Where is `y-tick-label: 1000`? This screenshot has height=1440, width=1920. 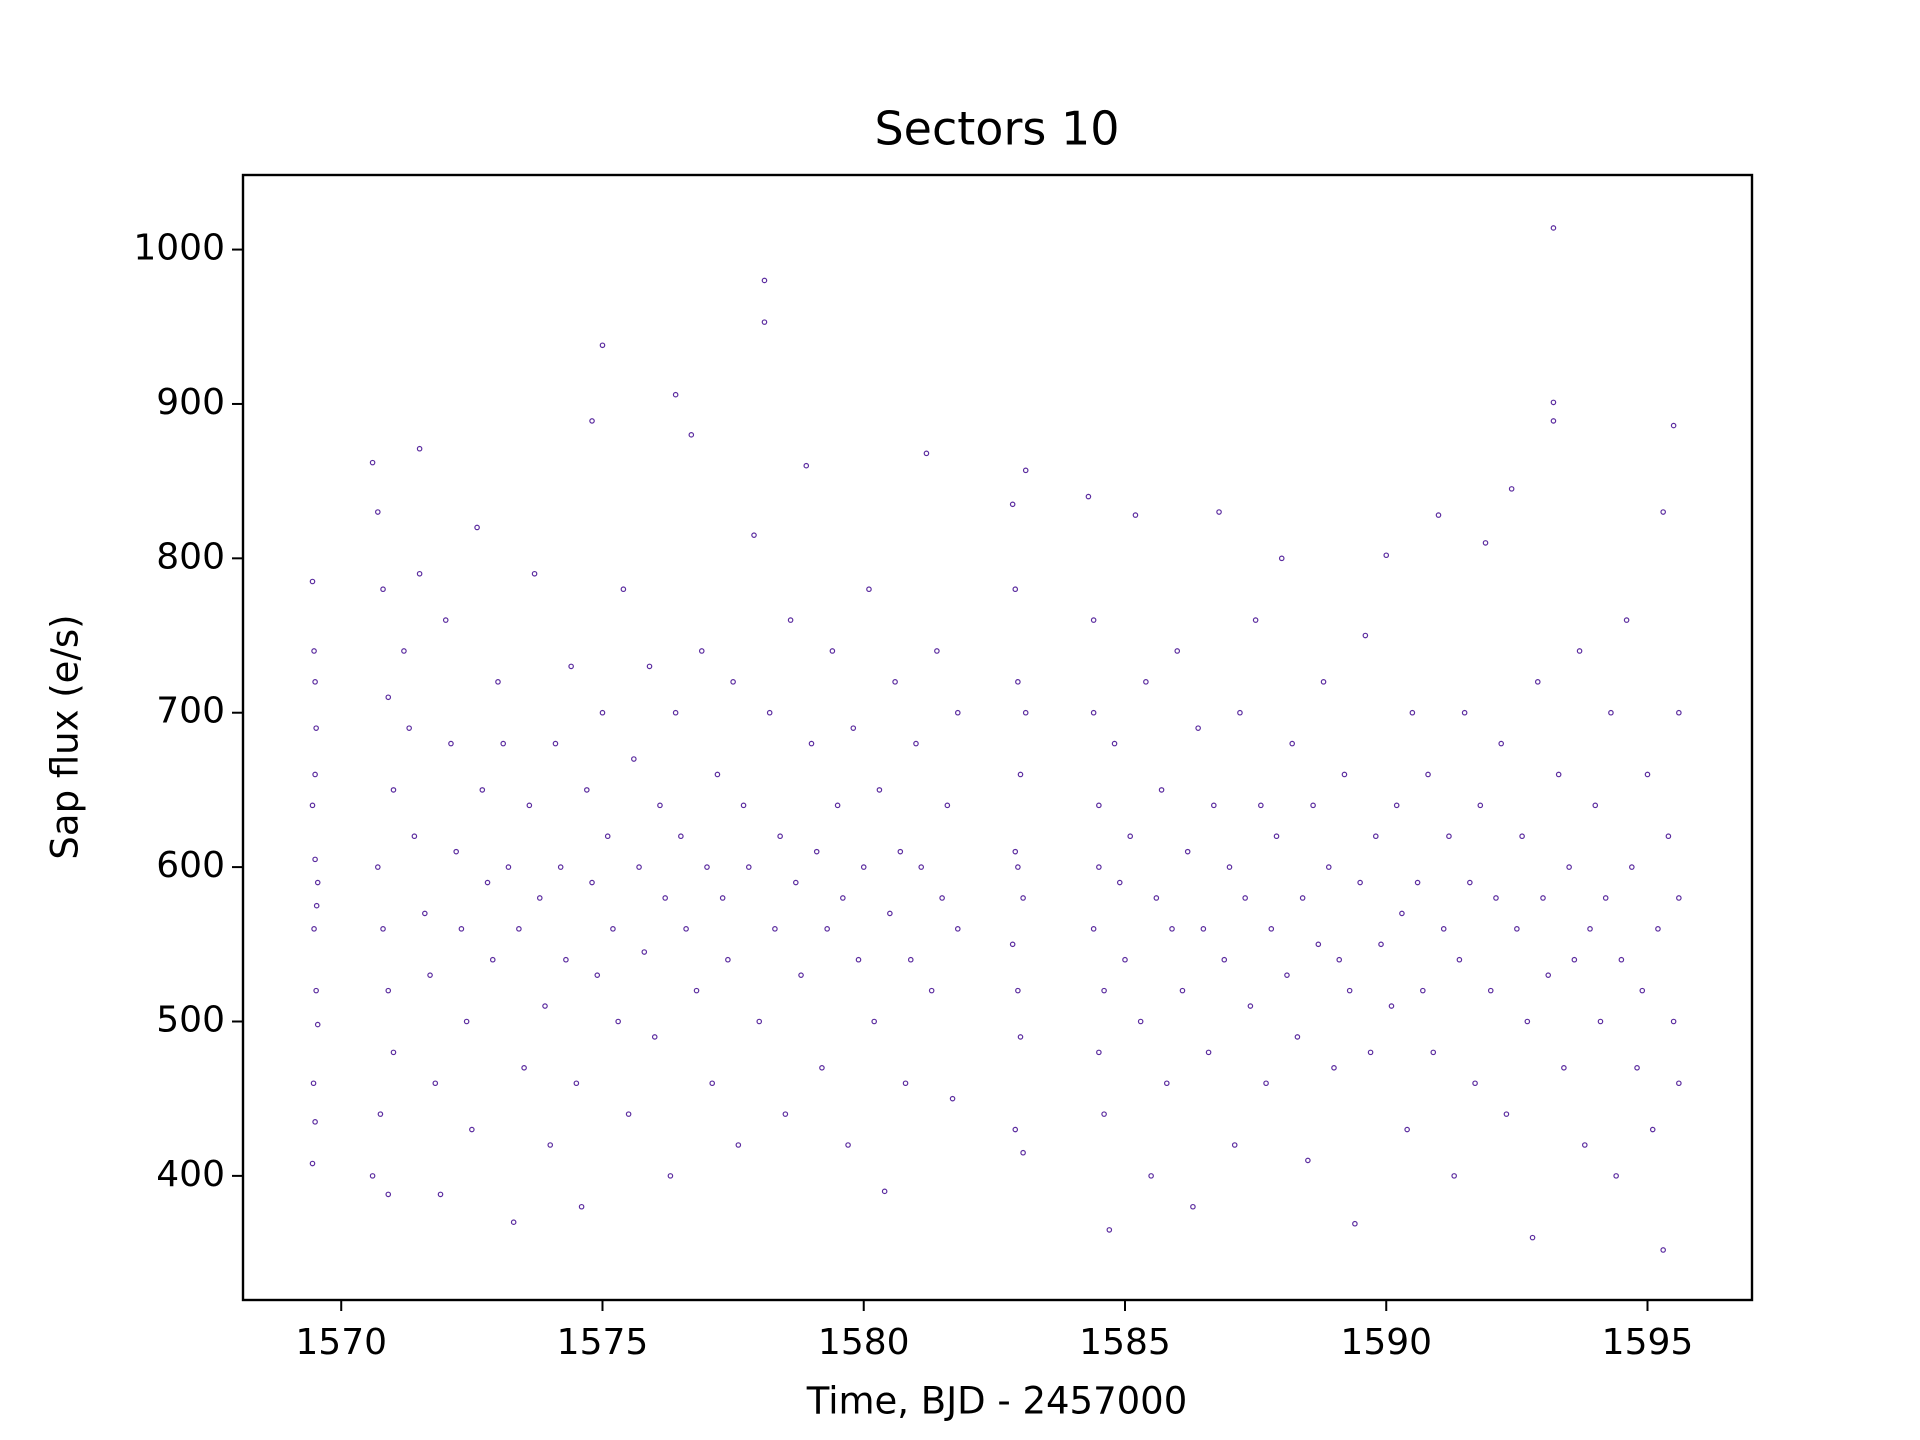 y-tick-label: 1000 is located at coordinates (179, 248).